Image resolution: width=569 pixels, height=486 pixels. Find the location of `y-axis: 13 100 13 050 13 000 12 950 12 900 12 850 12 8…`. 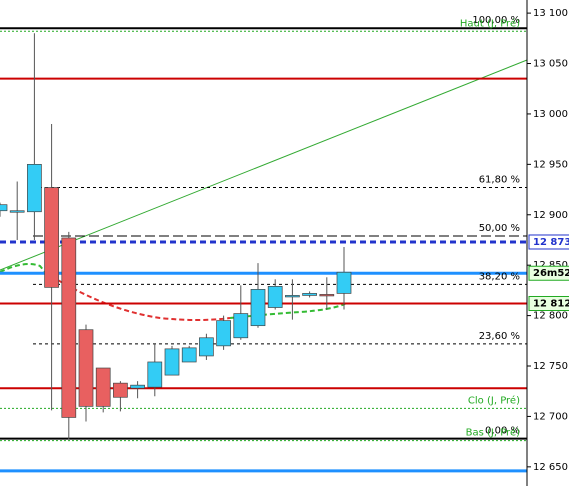

y-axis: 13 100 13 050 13 000 12 950 12 900 12 850 12 8… is located at coordinates (548, 240).